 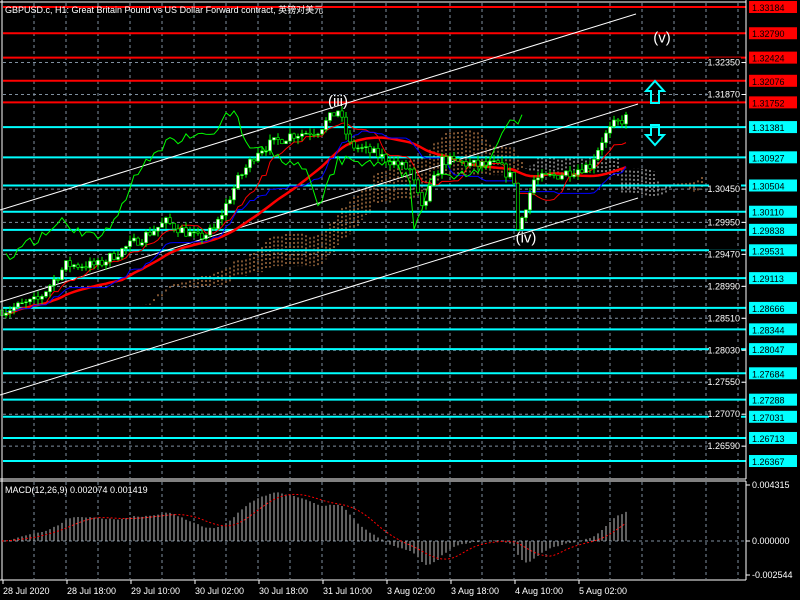 What do you see at coordinates (768, 213) in the screenshot?
I see `price-level-label: 1.30110` at bounding box center [768, 213].